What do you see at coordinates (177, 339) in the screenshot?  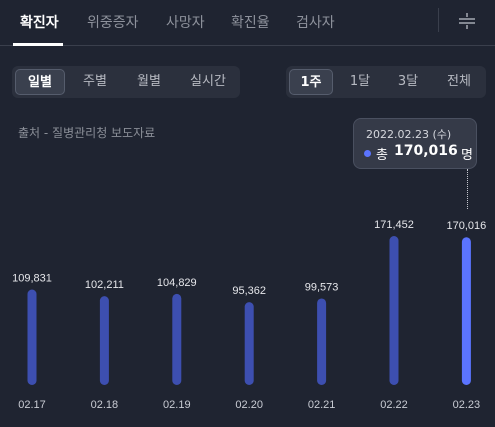 I see `bar-02.19` at bounding box center [177, 339].